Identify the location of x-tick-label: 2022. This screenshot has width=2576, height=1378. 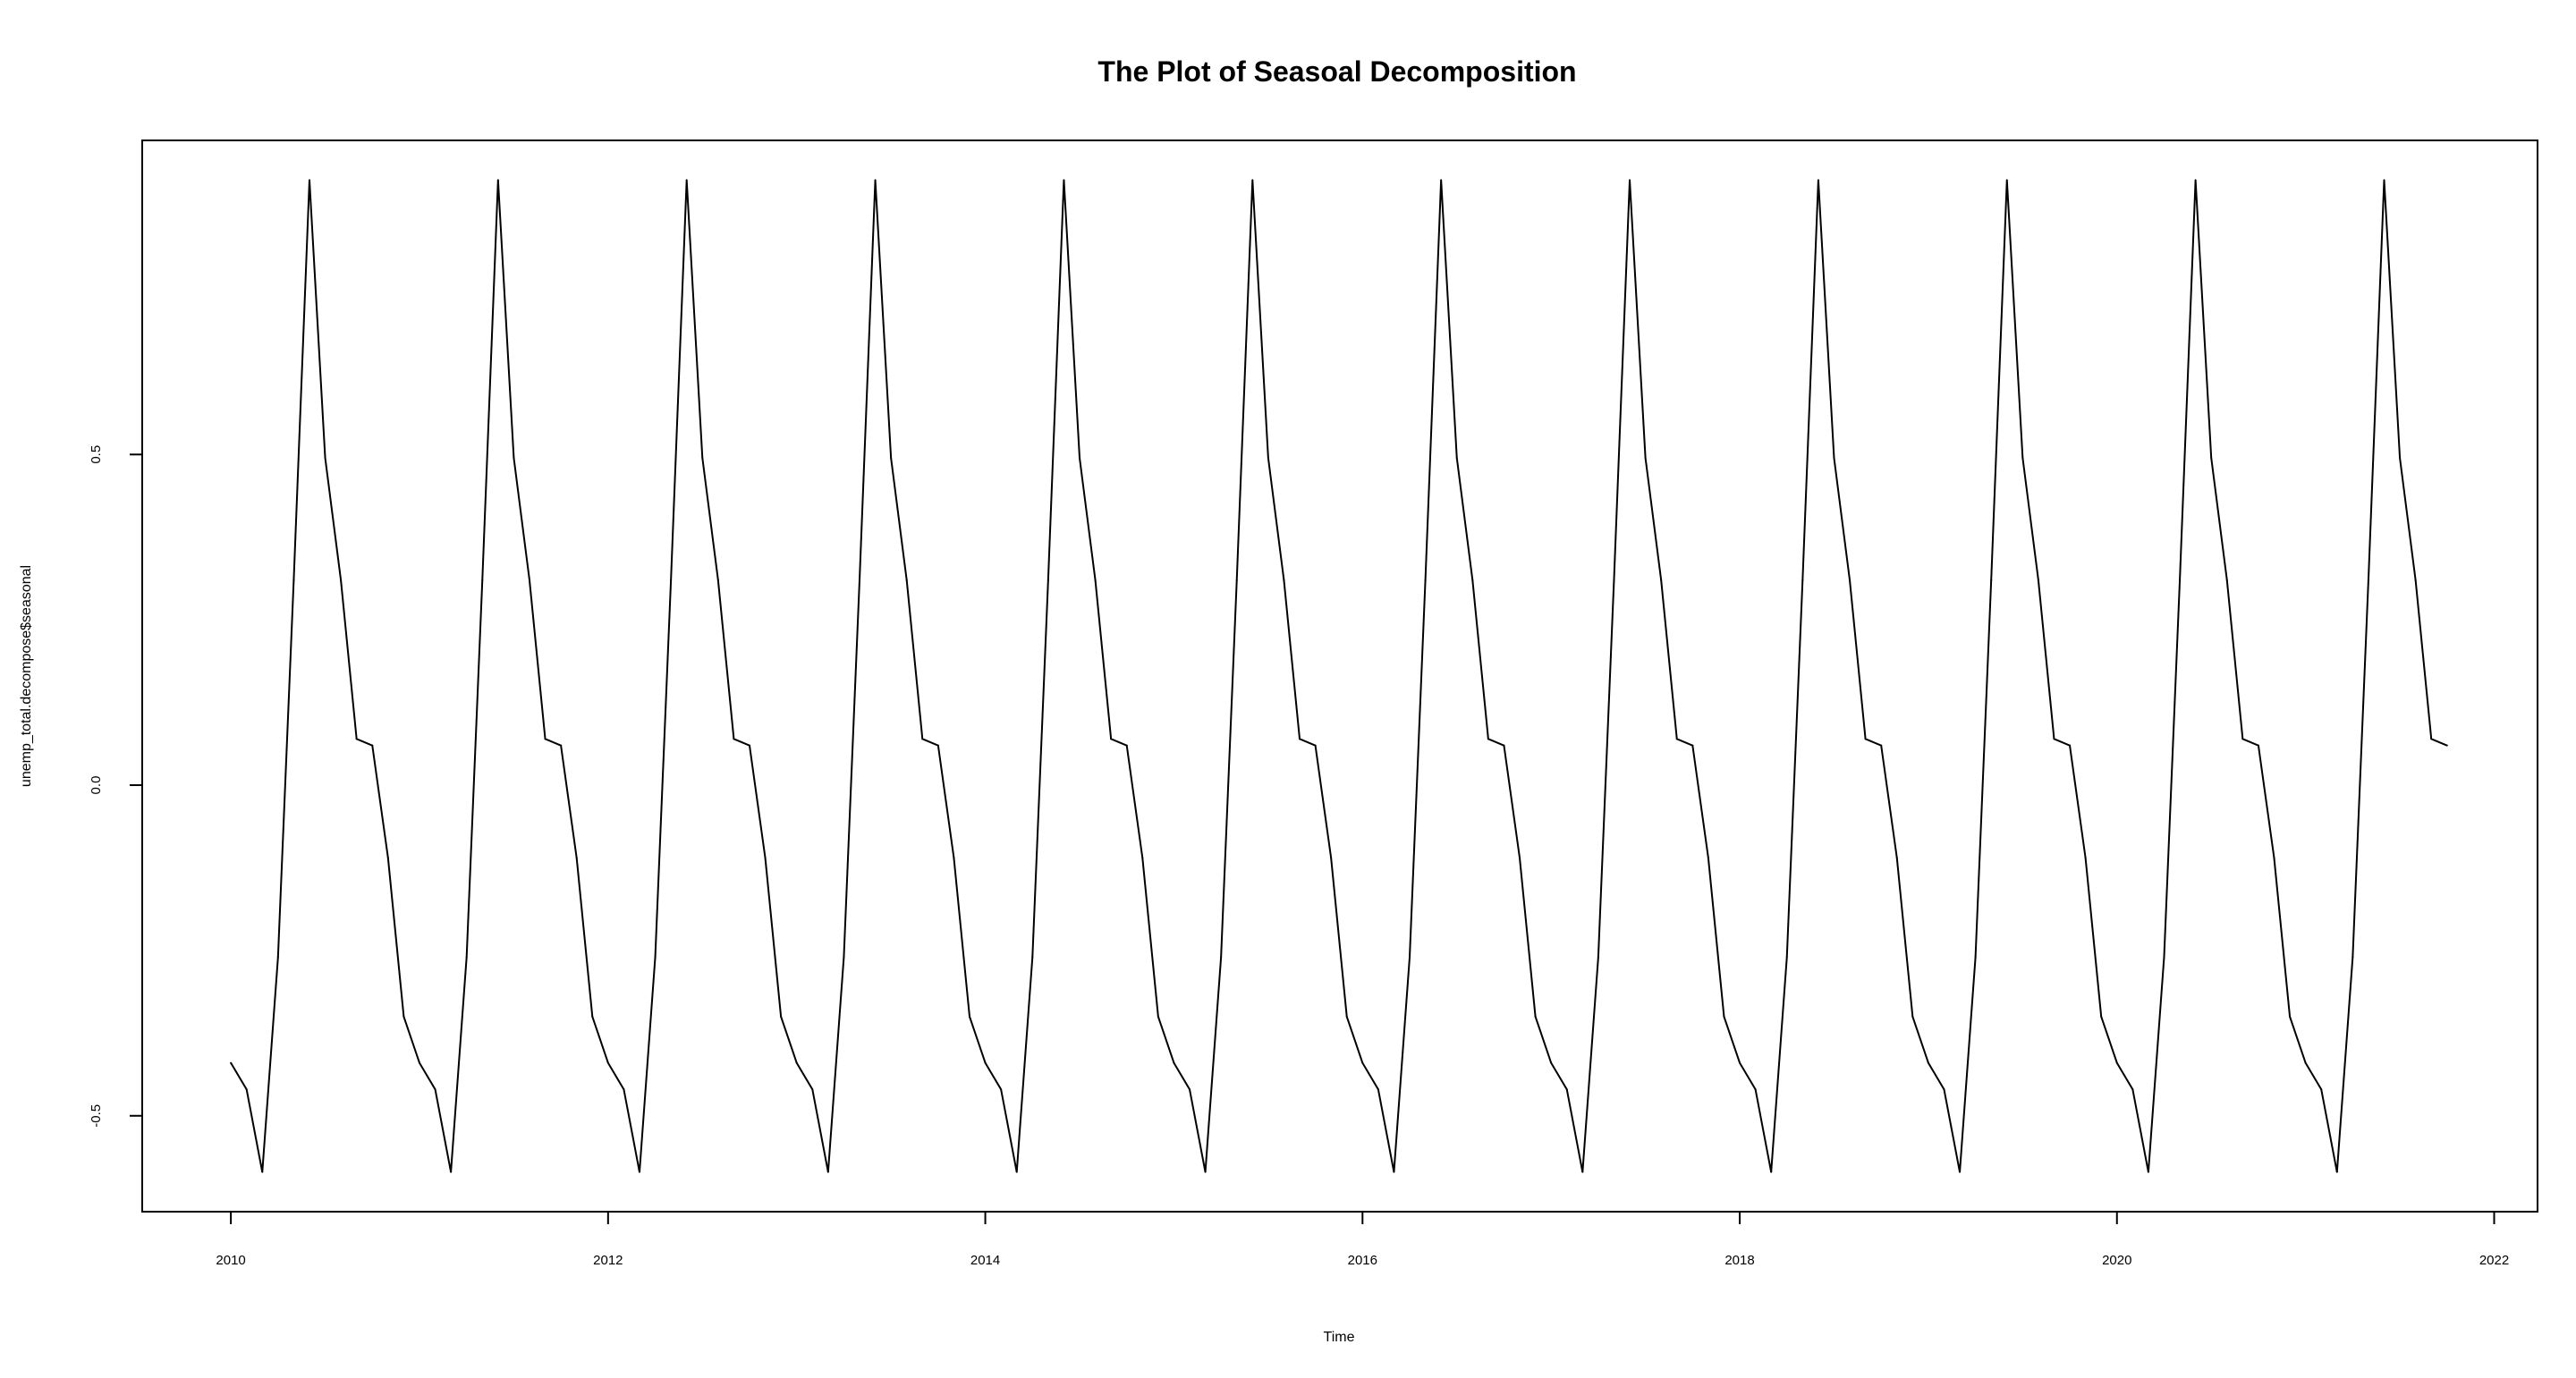
(2494, 1260).